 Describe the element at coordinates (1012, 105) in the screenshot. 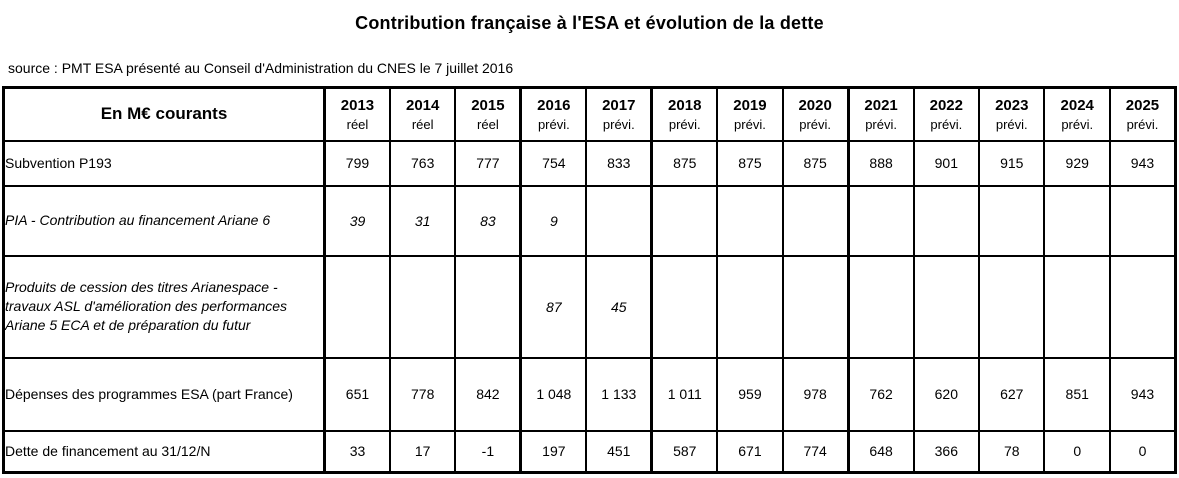

I see `year-label: 2023` at that location.